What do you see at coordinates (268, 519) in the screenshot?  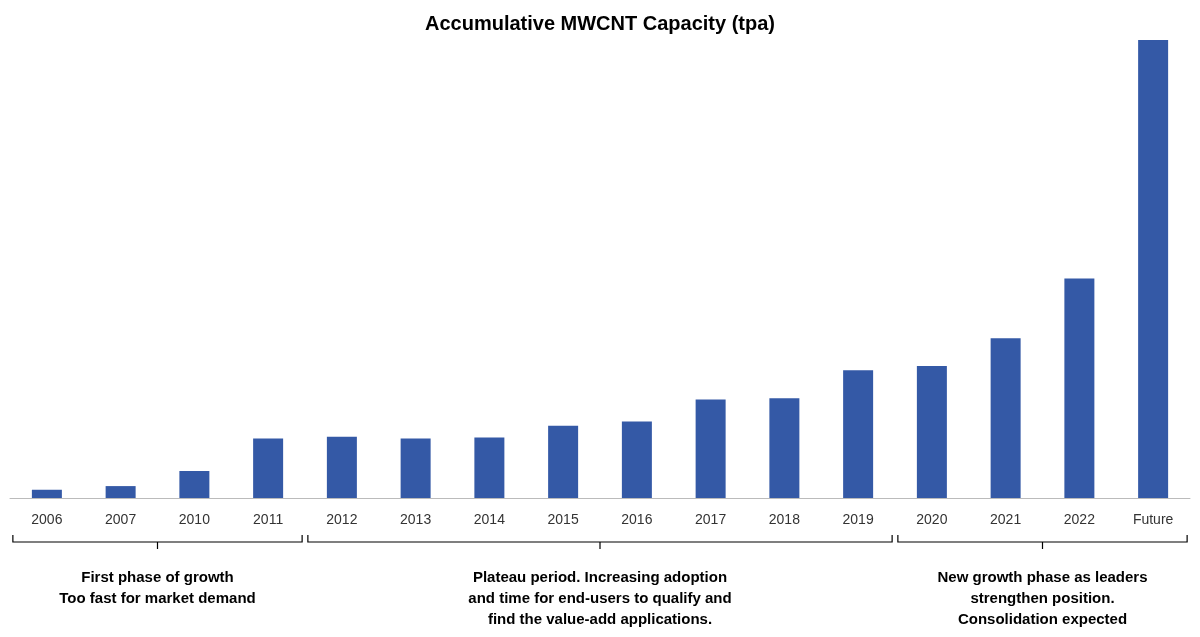 I see `x-tick-label: 2011` at bounding box center [268, 519].